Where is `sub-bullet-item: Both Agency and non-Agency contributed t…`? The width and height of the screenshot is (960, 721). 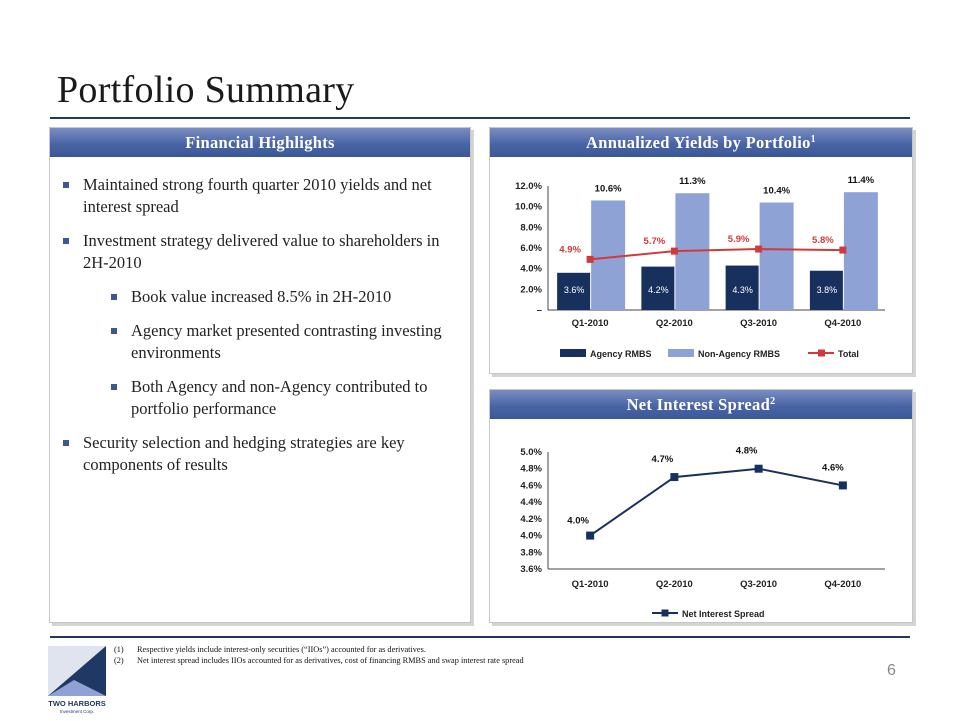 sub-bullet-item: Both Agency and non-Agency contributed t… is located at coordinates (284, 398).